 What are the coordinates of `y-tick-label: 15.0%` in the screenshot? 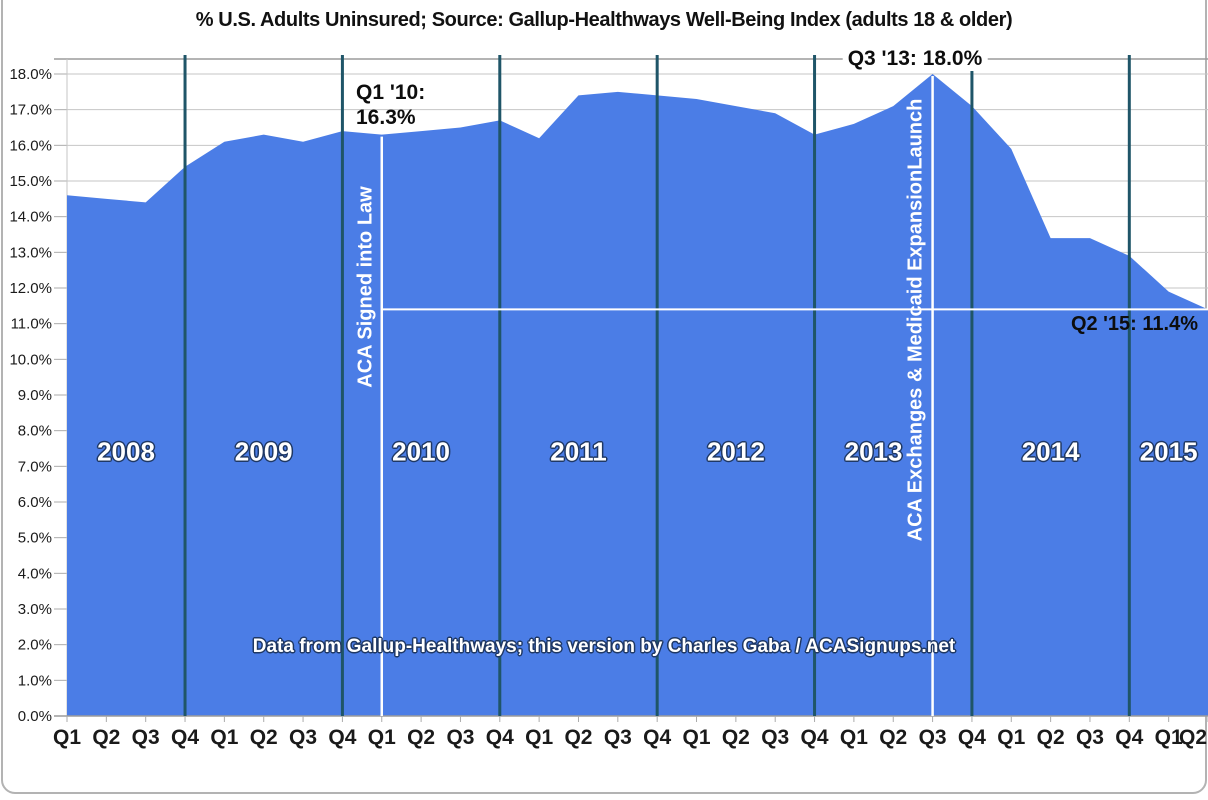 It's located at (30, 181).